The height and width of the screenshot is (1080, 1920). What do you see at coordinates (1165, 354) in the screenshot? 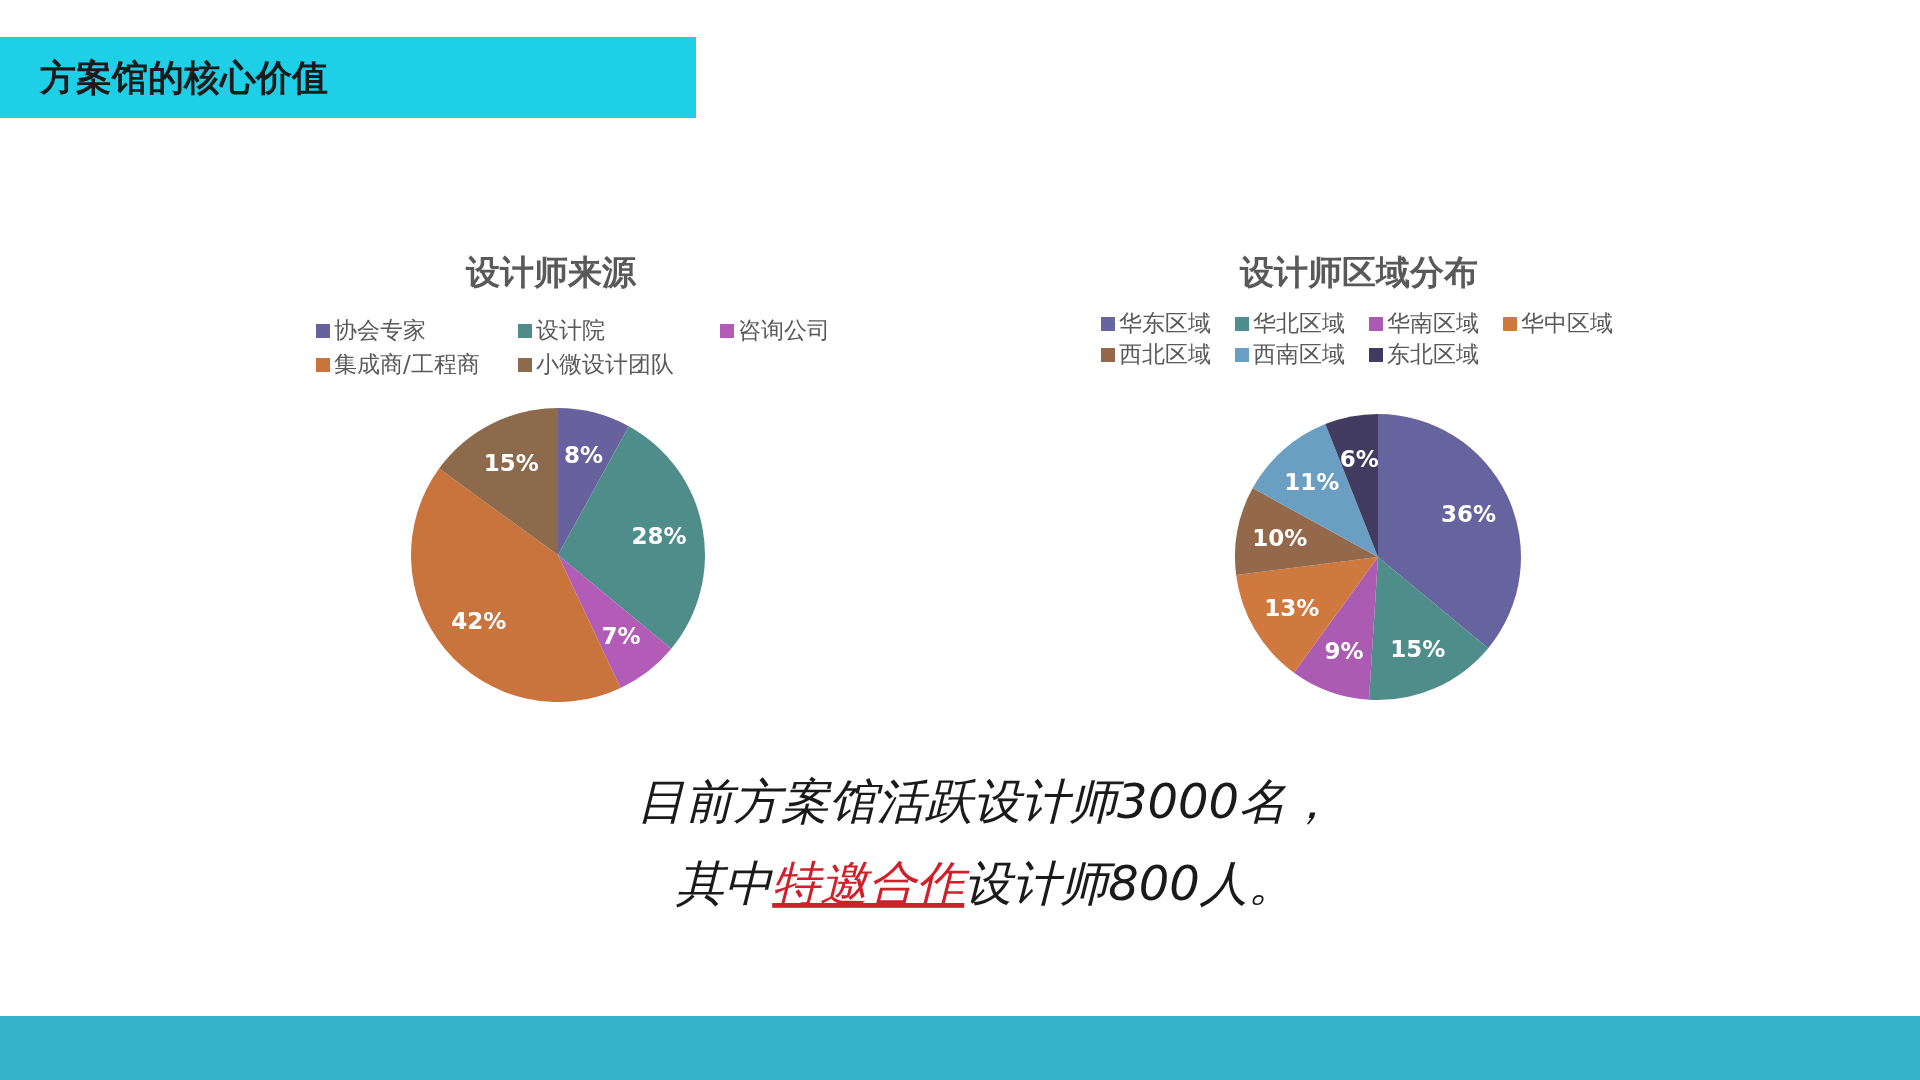
I see `legend-label: 西北区域` at bounding box center [1165, 354].